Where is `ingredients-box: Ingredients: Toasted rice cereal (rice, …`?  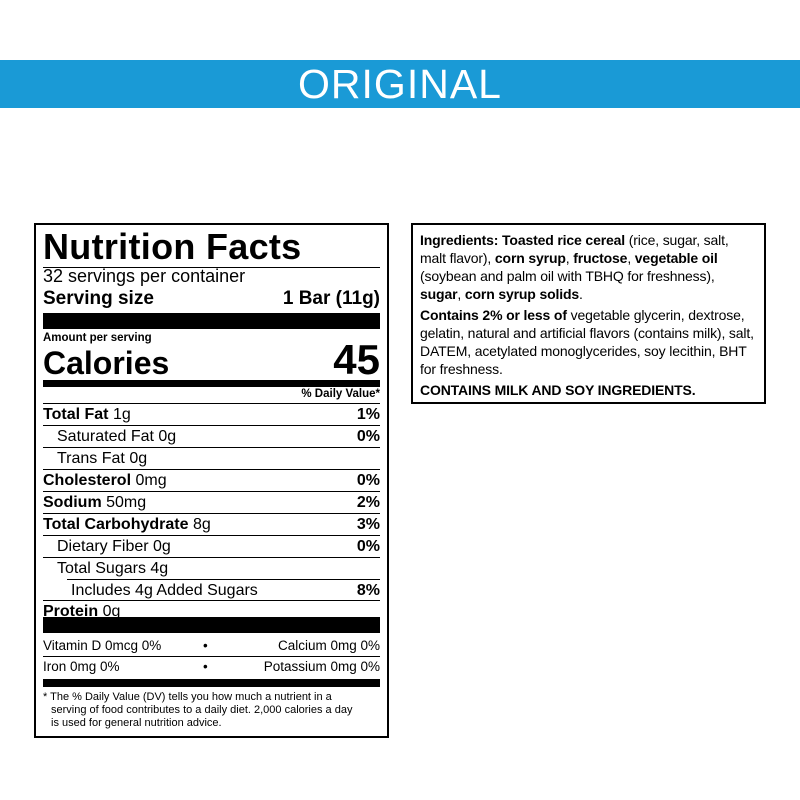
ingredients-box: Ingredients: Toasted rice cereal (rice, … is located at coordinates (588, 313).